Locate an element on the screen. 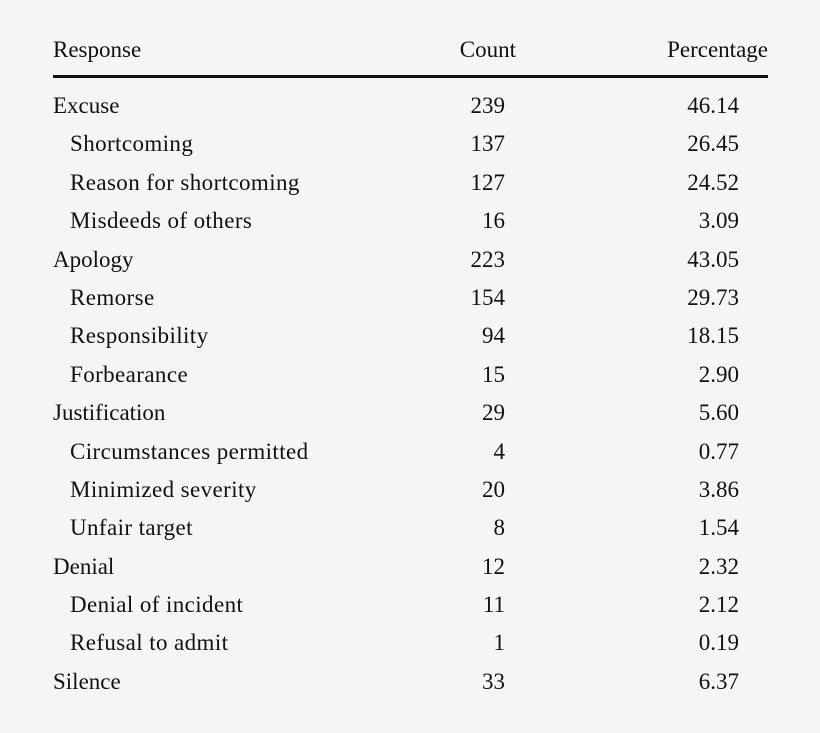 This screenshot has width=820, height=733. percentage-cell: 0.19 is located at coordinates (718, 643).